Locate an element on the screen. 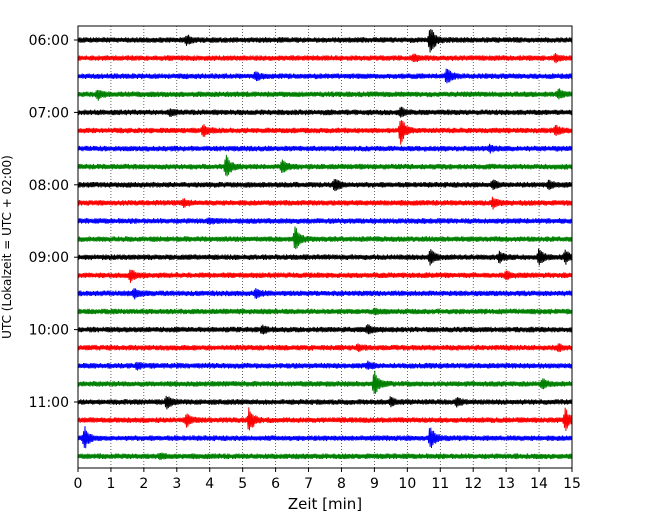 The width and height of the screenshot is (650, 520). y-tick-label: 08:00 is located at coordinates (49, 186).